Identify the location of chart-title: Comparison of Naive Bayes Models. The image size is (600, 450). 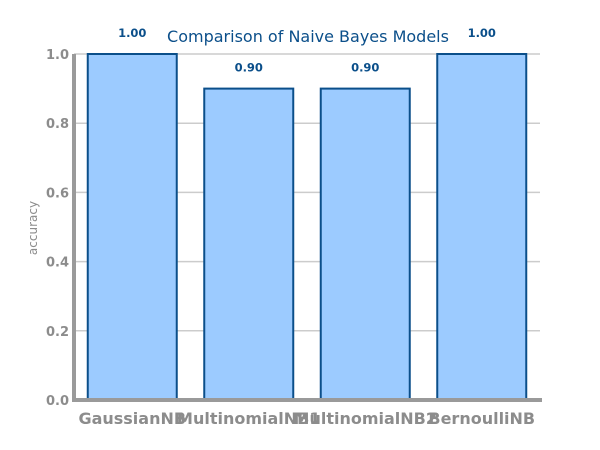
(308, 36).